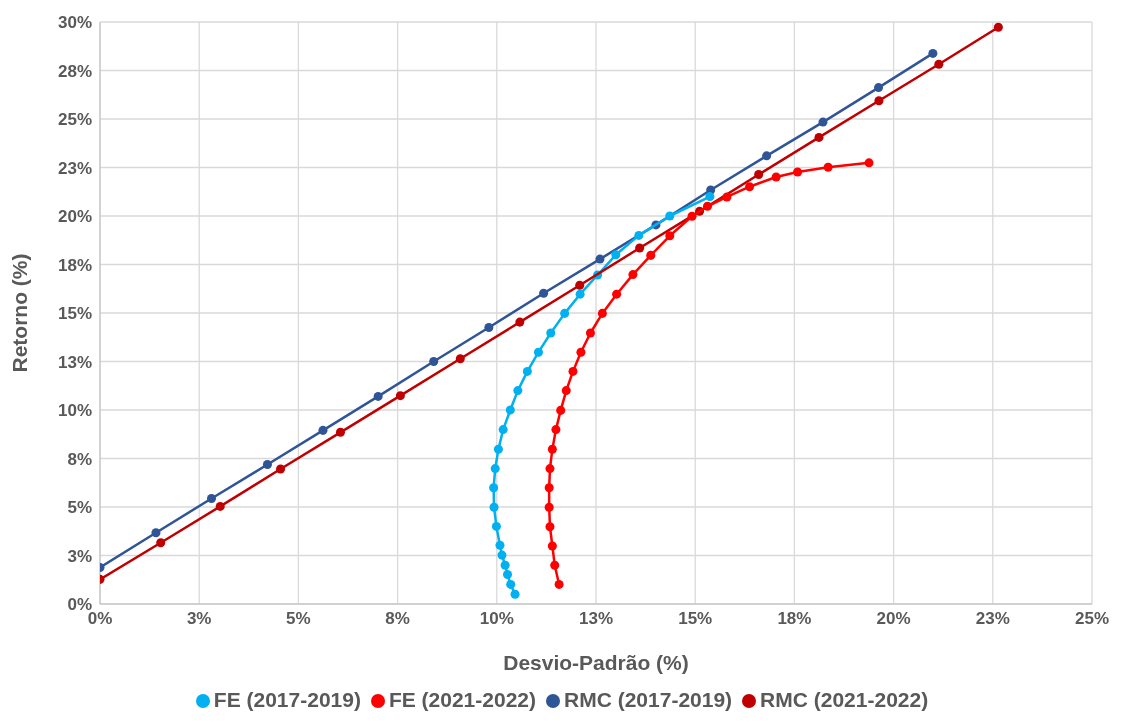 This screenshot has height=724, width=1136. Describe the element at coordinates (74, 217) in the screenshot. I see `y-tick-label: 20%` at that location.